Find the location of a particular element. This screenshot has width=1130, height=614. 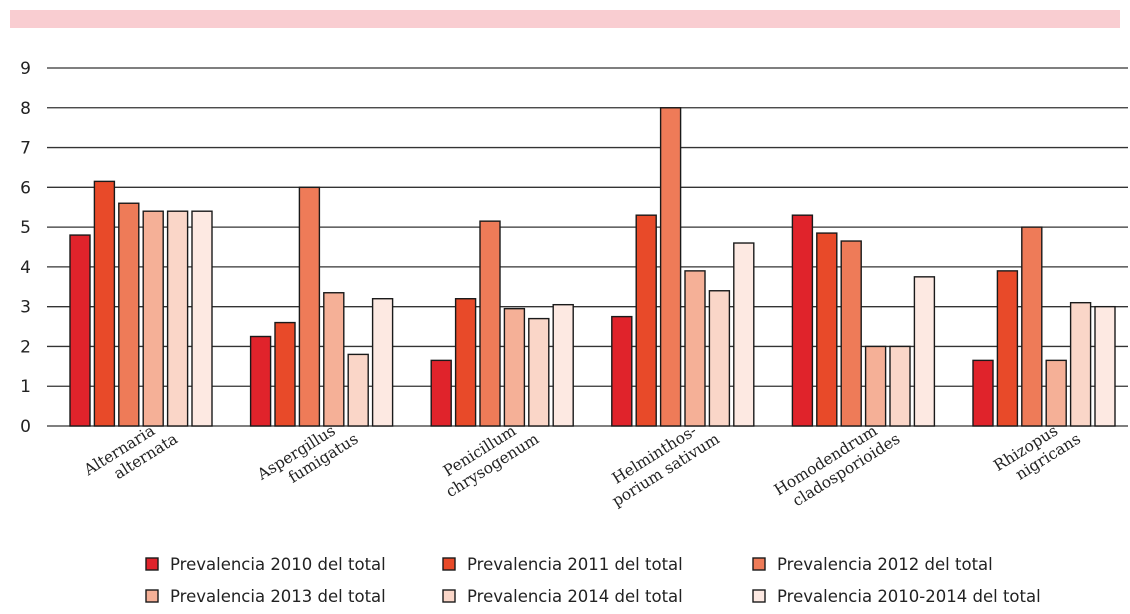

legend-label: Prevalencia 2011 del total is located at coordinates (575, 564).